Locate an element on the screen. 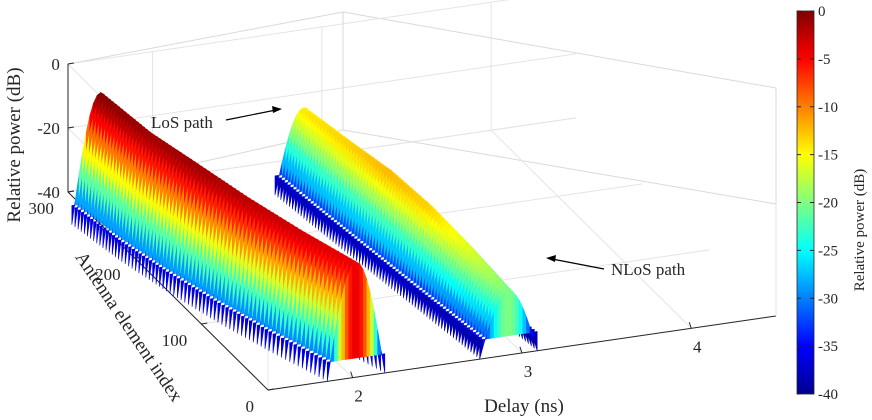 This screenshot has width=872, height=420. y-tick-label: 300 is located at coordinates (41, 208).